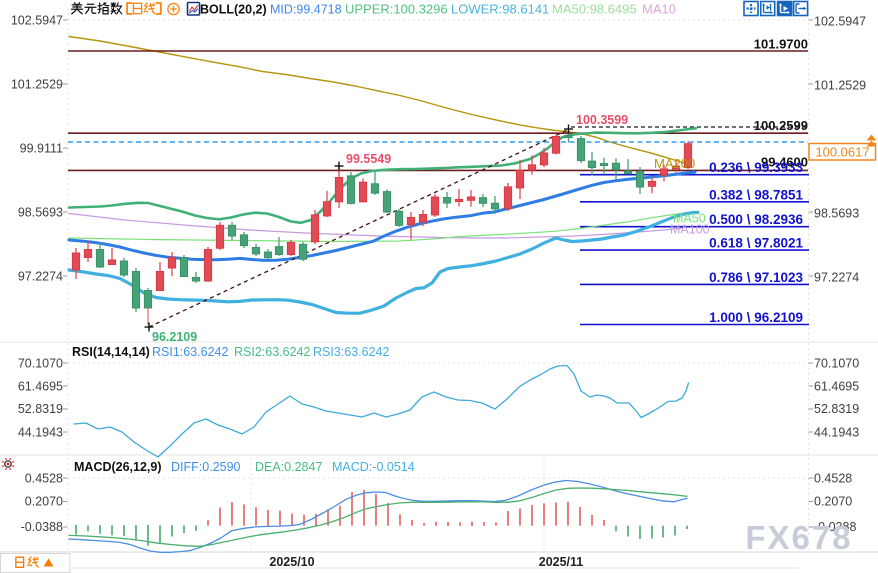 The height and width of the screenshot is (573, 878). Describe the element at coordinates (190, 352) in the screenshot. I see `svg-text: RSI1:63.6242` at that location.